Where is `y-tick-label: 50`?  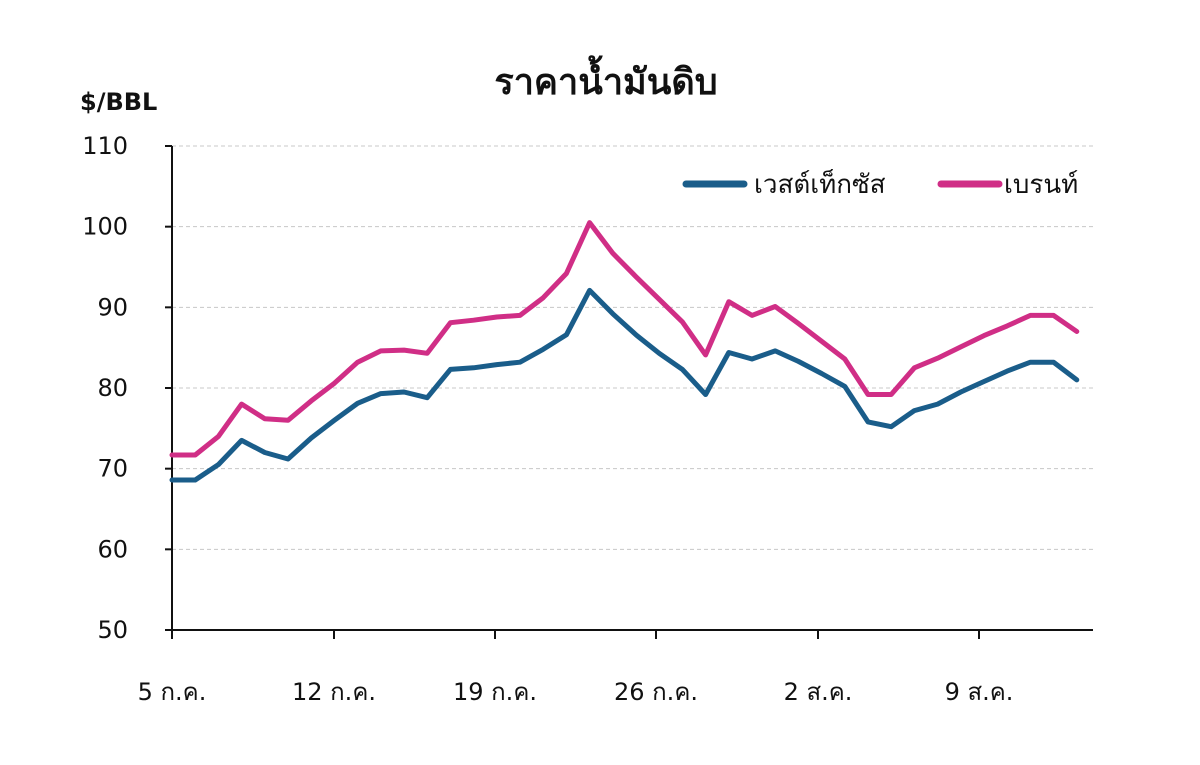
y-tick-label: 50 is located at coordinates (112, 630).